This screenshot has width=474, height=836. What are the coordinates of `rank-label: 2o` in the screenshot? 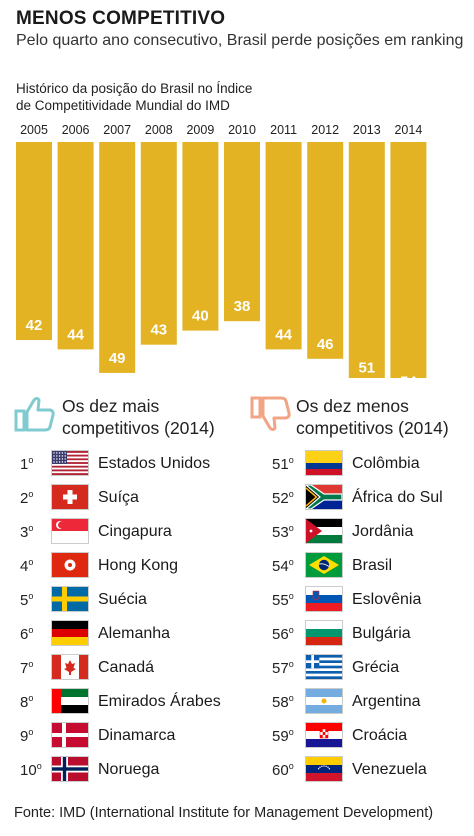 It's located at (27, 498).